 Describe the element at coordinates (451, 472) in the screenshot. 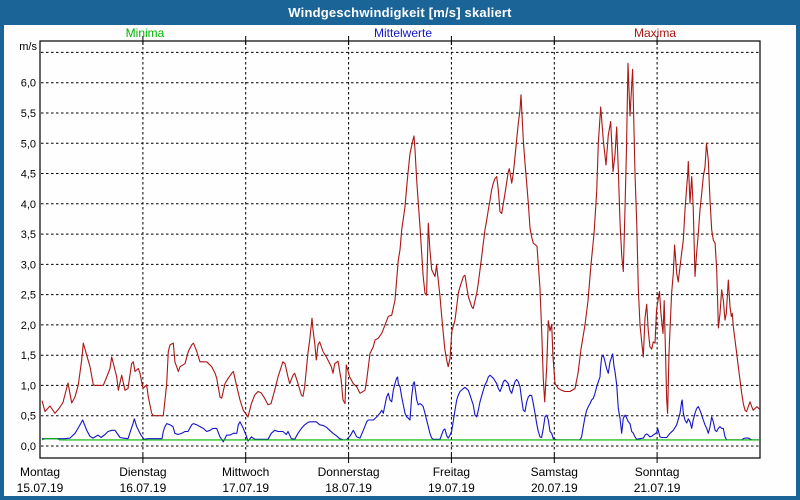

I see `day-name-label: Freitag` at that location.